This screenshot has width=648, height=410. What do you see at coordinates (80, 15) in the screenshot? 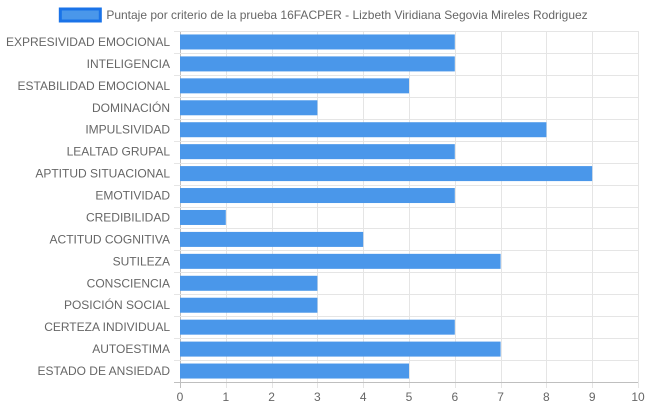
I see `legend-swatch` at bounding box center [80, 15].